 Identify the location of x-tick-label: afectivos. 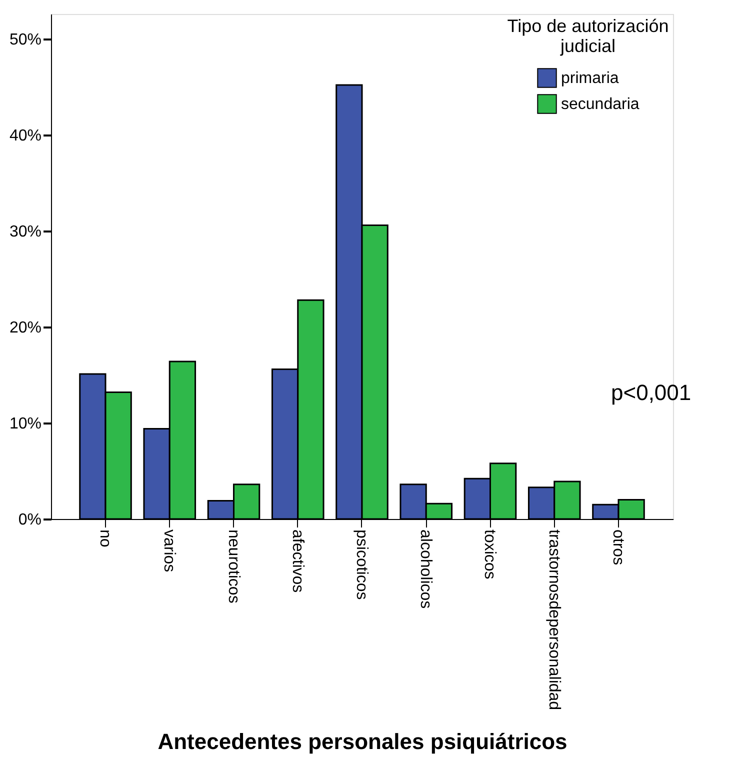
(297, 561).